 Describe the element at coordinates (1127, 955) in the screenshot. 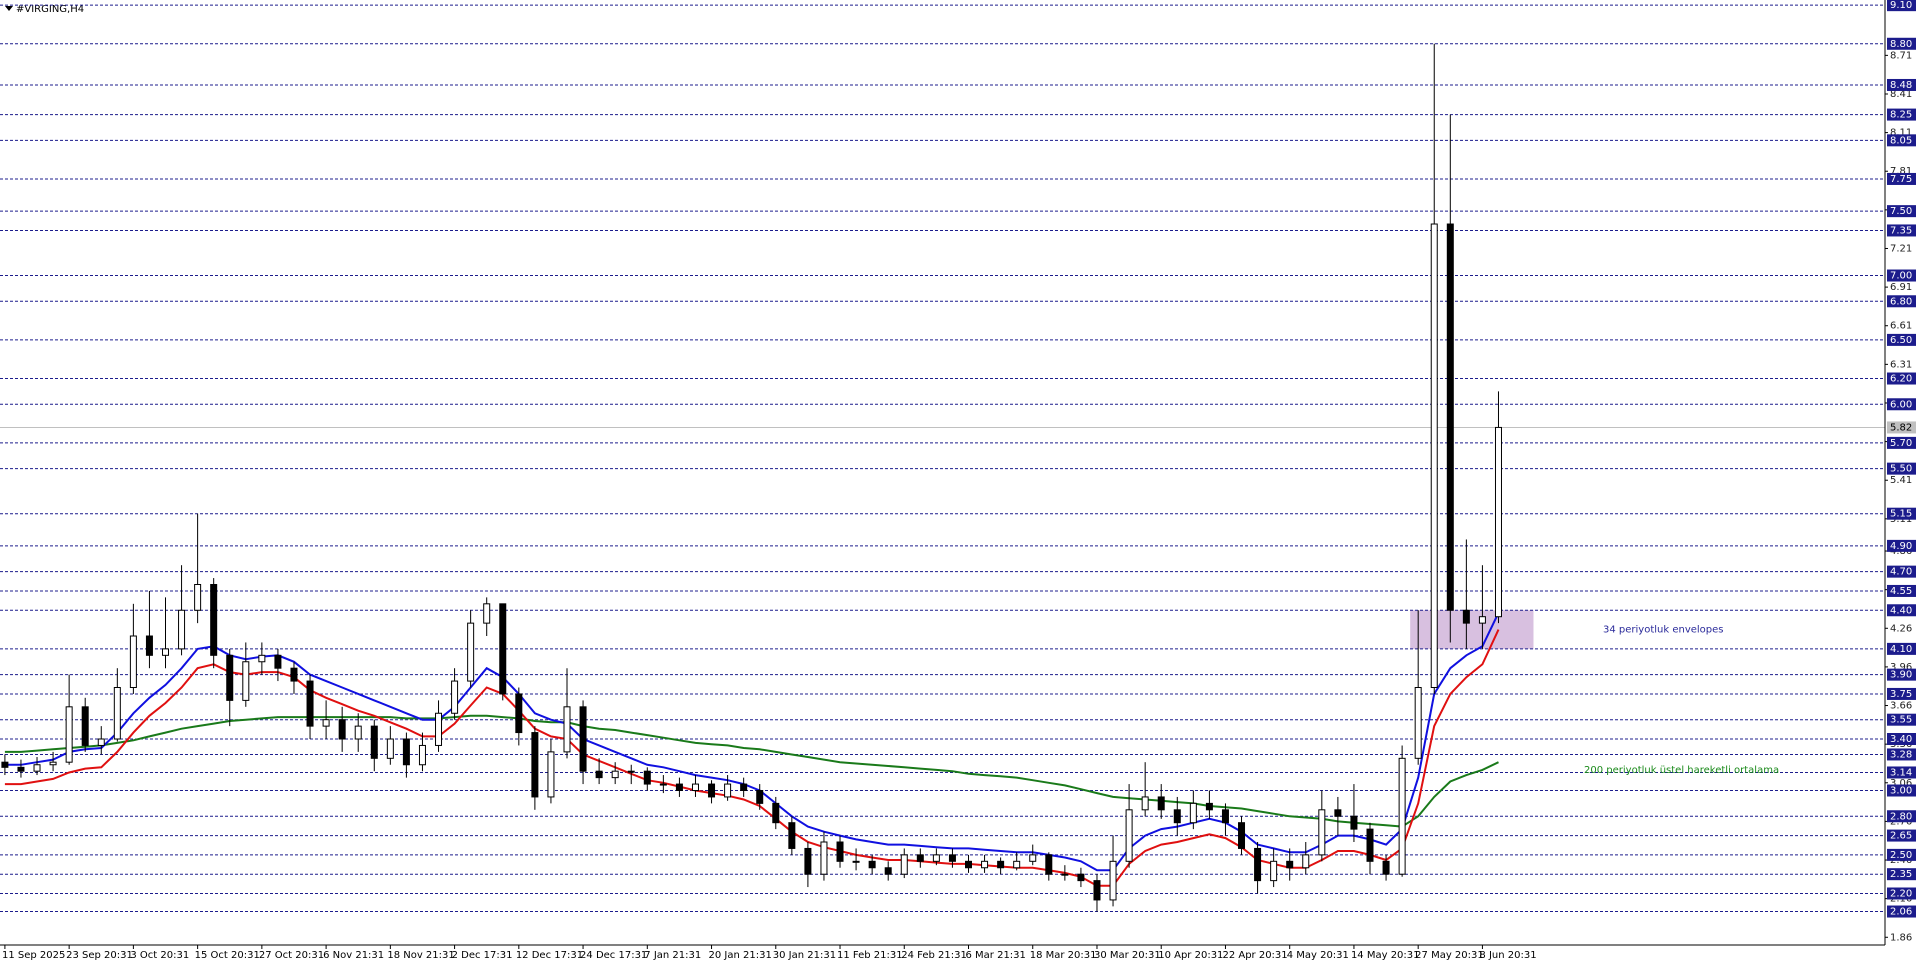

I see `x-tick-label: 30 Mar 20:31` at that location.